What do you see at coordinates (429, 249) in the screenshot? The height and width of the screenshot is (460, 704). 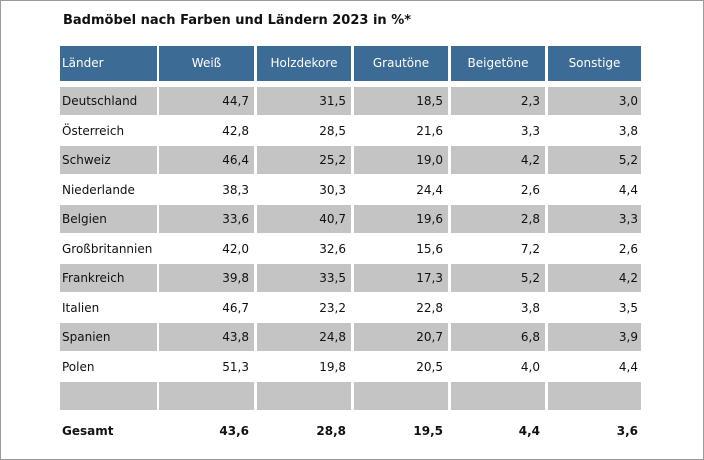 I see `cell-grautoene: 15,6` at bounding box center [429, 249].